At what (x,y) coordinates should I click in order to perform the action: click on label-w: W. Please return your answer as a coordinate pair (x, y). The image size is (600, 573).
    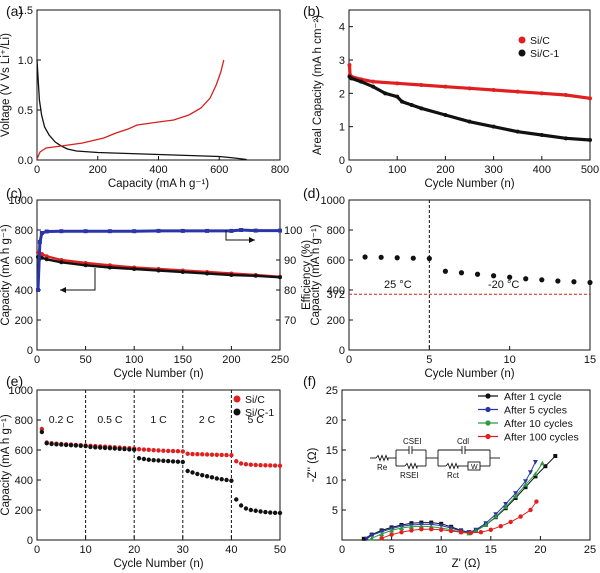
    Looking at the image, I should click on (474, 467).